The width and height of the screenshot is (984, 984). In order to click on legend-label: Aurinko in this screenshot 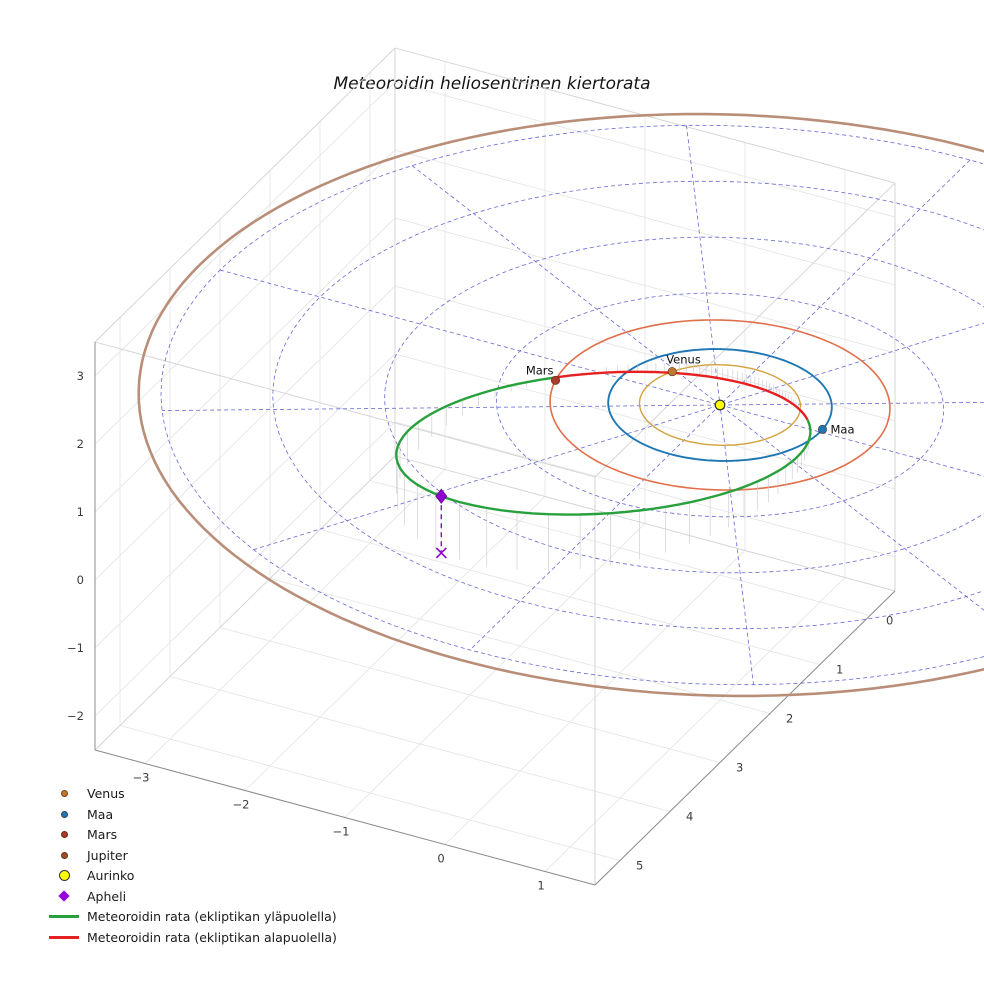, I will do `click(111, 875)`.